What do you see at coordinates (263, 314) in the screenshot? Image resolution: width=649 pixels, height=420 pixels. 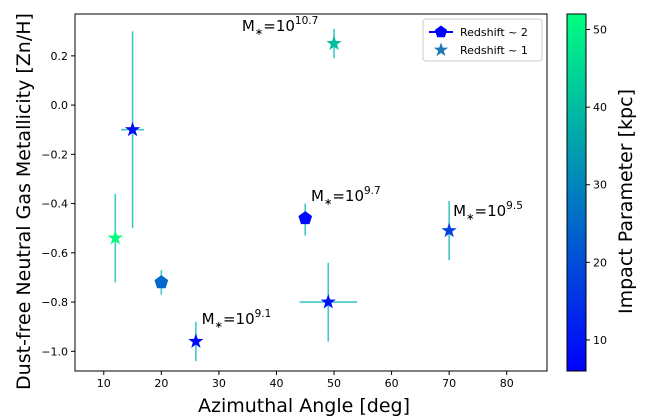 I see `stellar-mass-exponent: 9.1` at bounding box center [263, 314].